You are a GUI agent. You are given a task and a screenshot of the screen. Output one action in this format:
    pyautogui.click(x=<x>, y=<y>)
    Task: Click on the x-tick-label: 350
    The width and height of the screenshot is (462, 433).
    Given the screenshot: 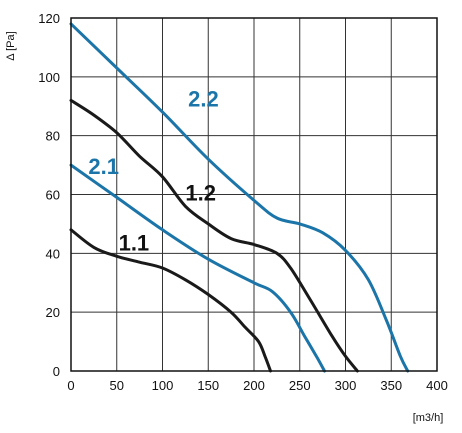 What is the action you would take?
    pyautogui.click(x=391, y=385)
    